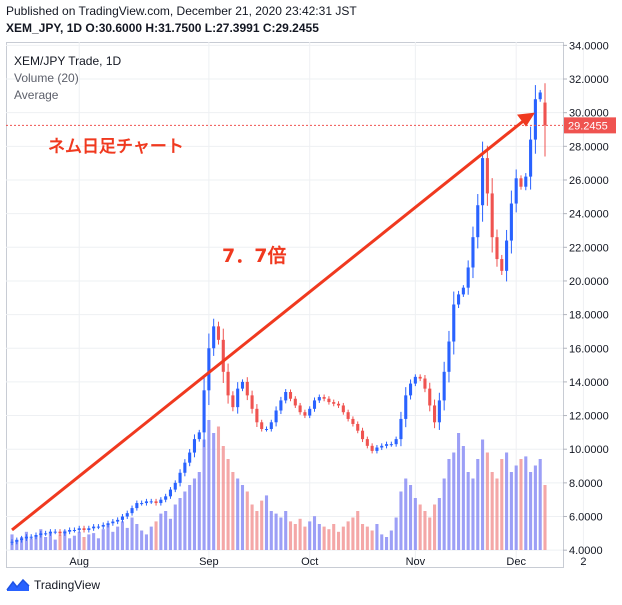 The width and height of the screenshot is (622, 605). Describe the element at coordinates (67, 78) in the screenshot. I see `chart-legend: XEM/JPY Trade, 1D Volume (20) Average` at that location.